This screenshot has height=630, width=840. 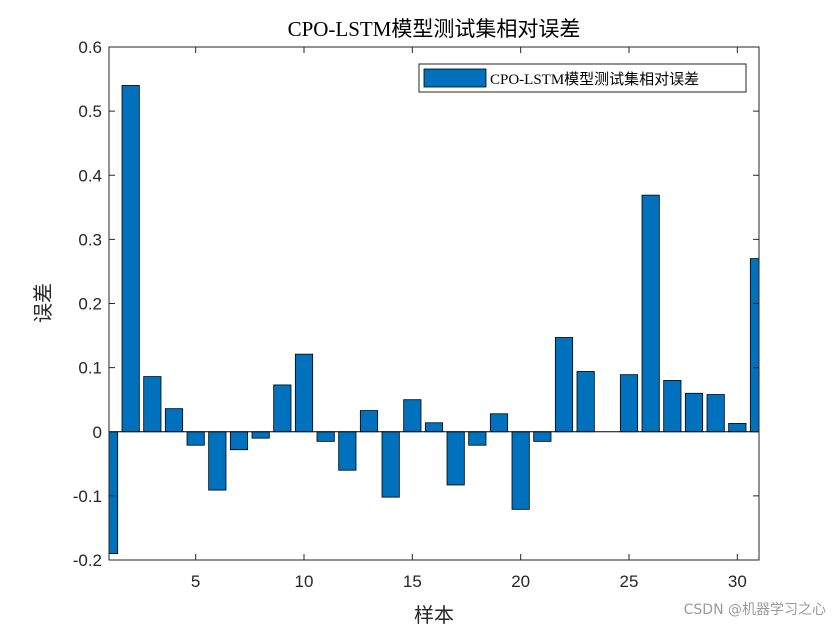 What do you see at coordinates (90, 47) in the screenshot?
I see `y-tick-label-8: 0.6` at bounding box center [90, 47].